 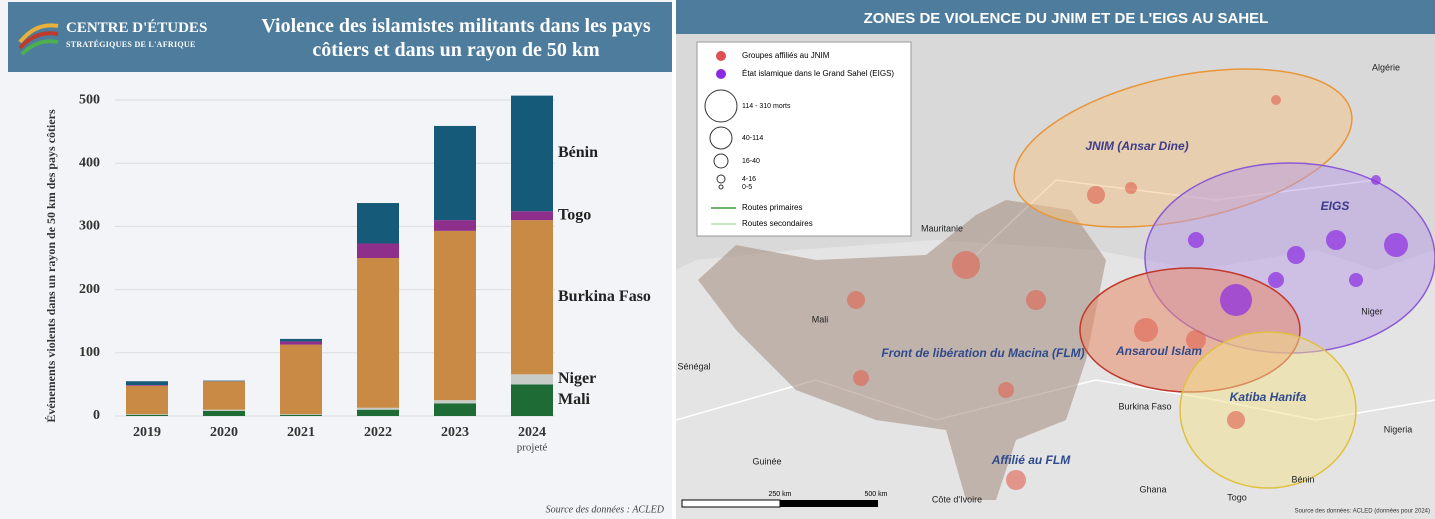 I want to click on y-tick-label: 500, so click(x=89, y=99).